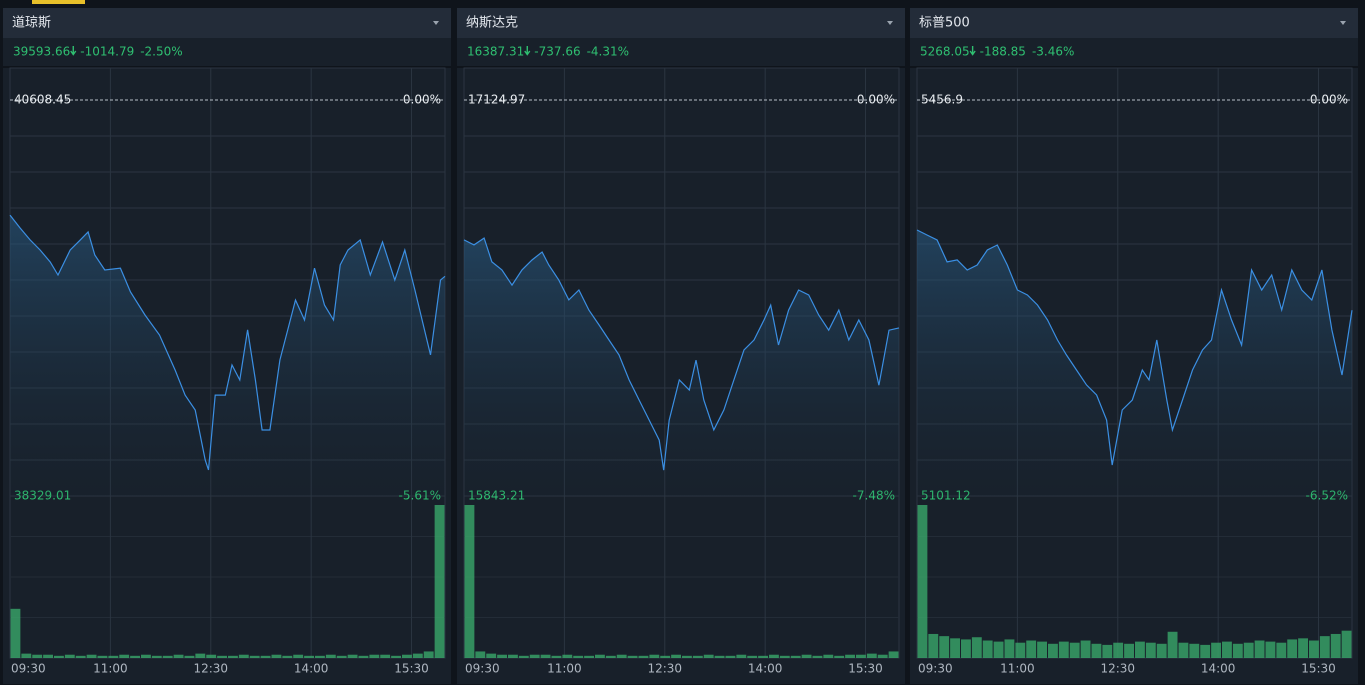 The width and height of the screenshot is (1365, 685). I want to click on x-tick-label: 15:30, so click(1318, 669).